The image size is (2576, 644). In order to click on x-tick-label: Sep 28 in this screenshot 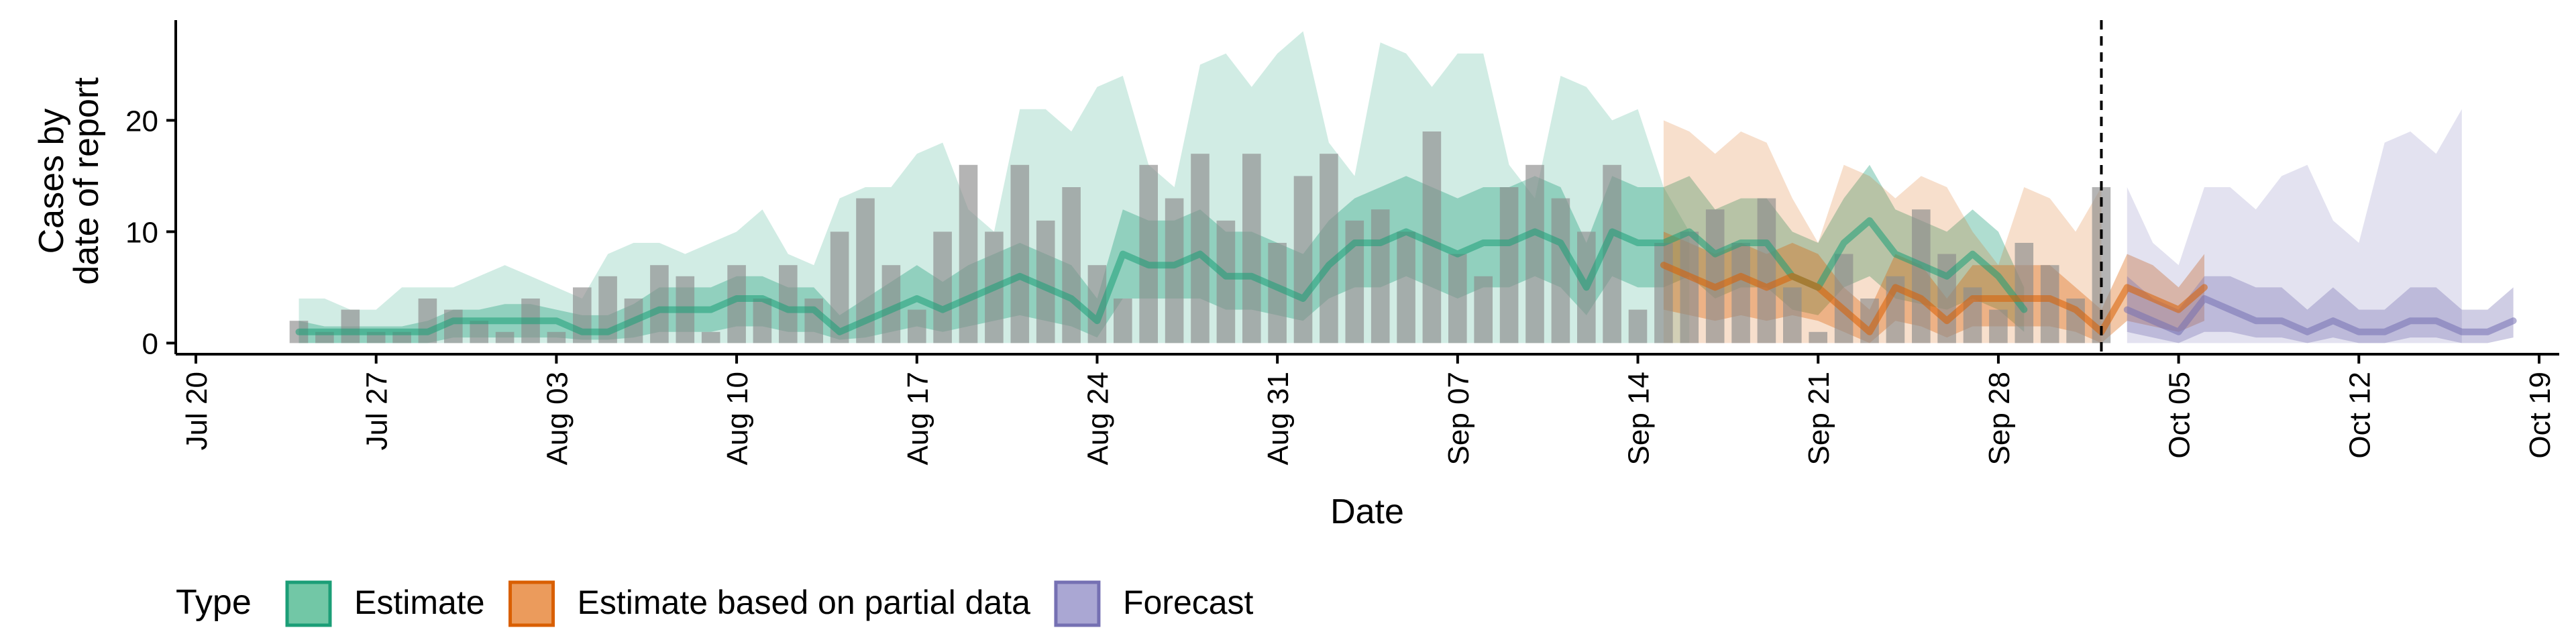, I will do `click(1999, 418)`.